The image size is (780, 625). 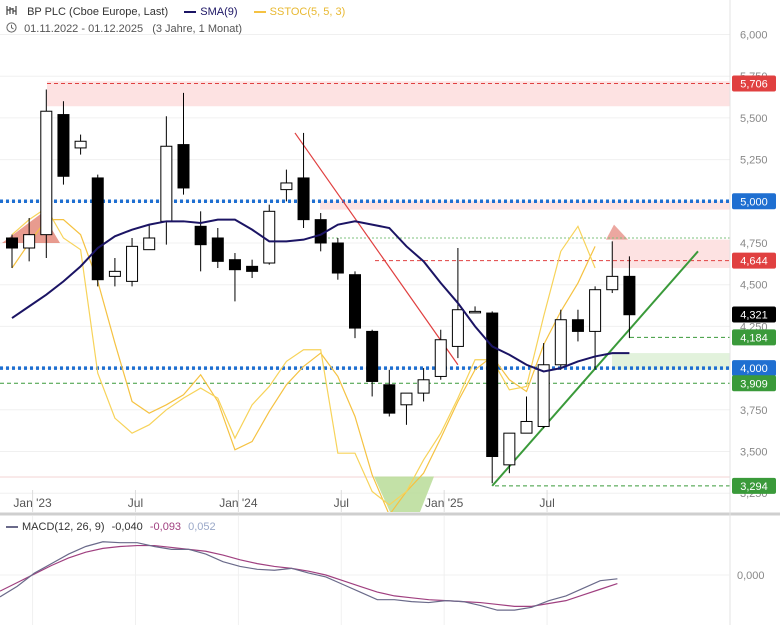 I want to click on chart-settings-icon, so click(x=12, y=12).